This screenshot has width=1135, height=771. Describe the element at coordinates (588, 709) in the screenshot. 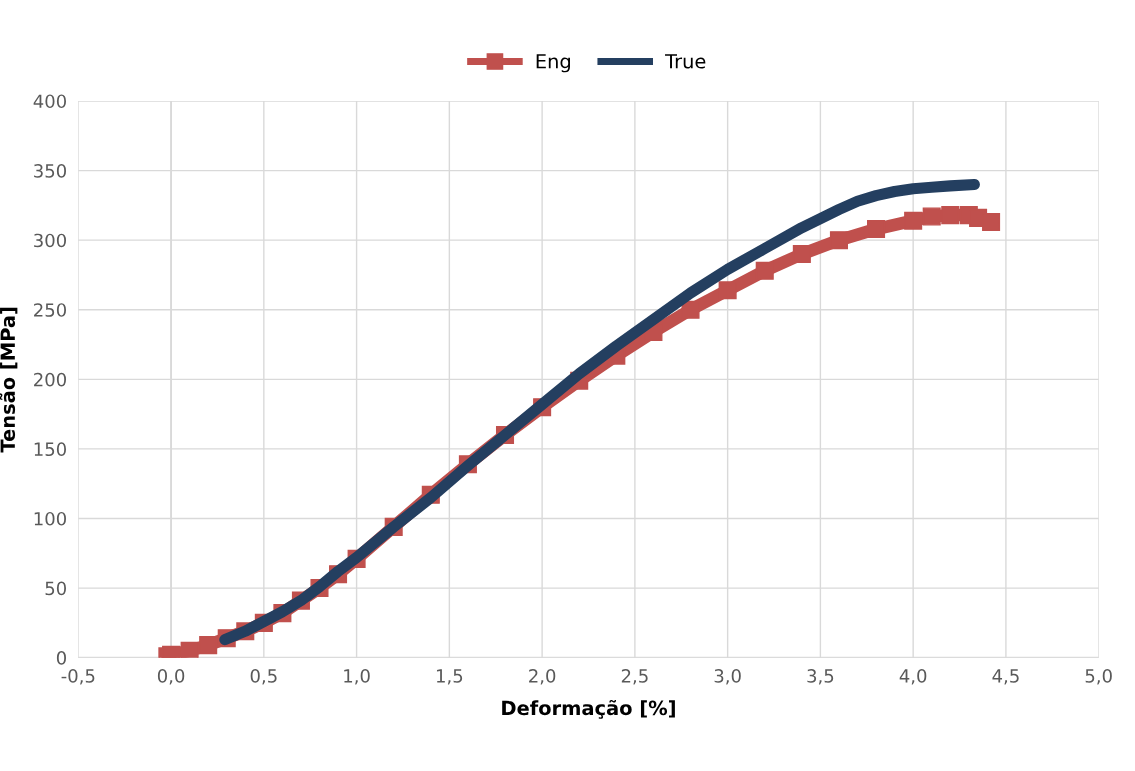

I see `x-axis-title: Deformação [%]` at that location.